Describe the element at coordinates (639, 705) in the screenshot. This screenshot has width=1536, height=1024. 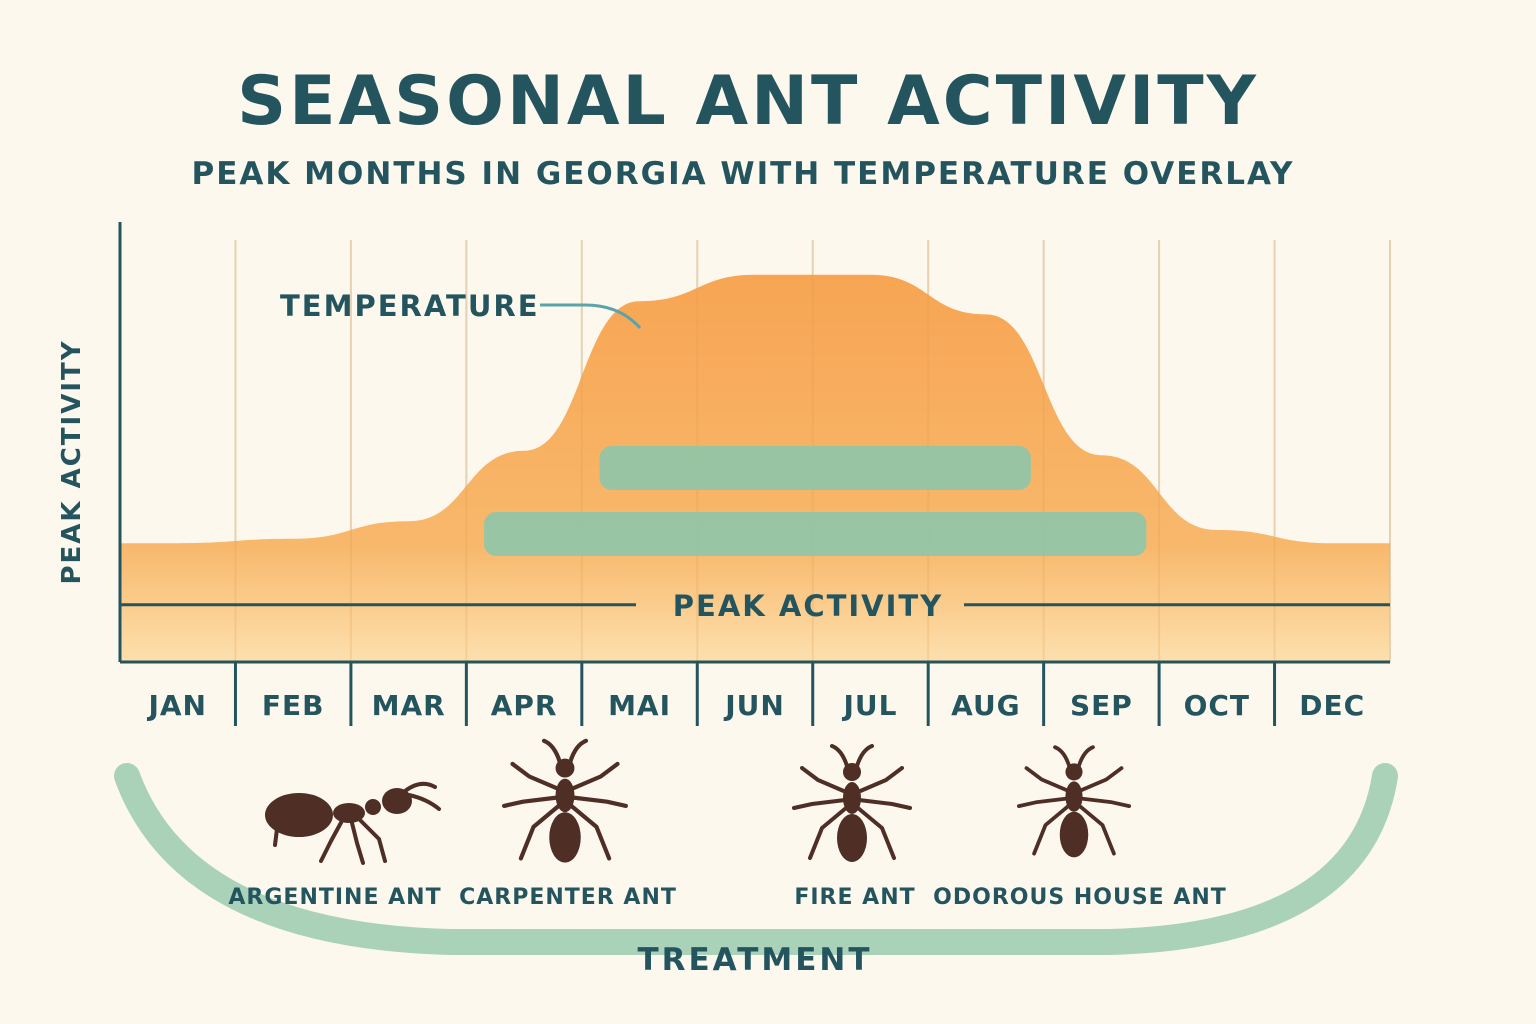
I see `month-label-mai: MAI` at that location.